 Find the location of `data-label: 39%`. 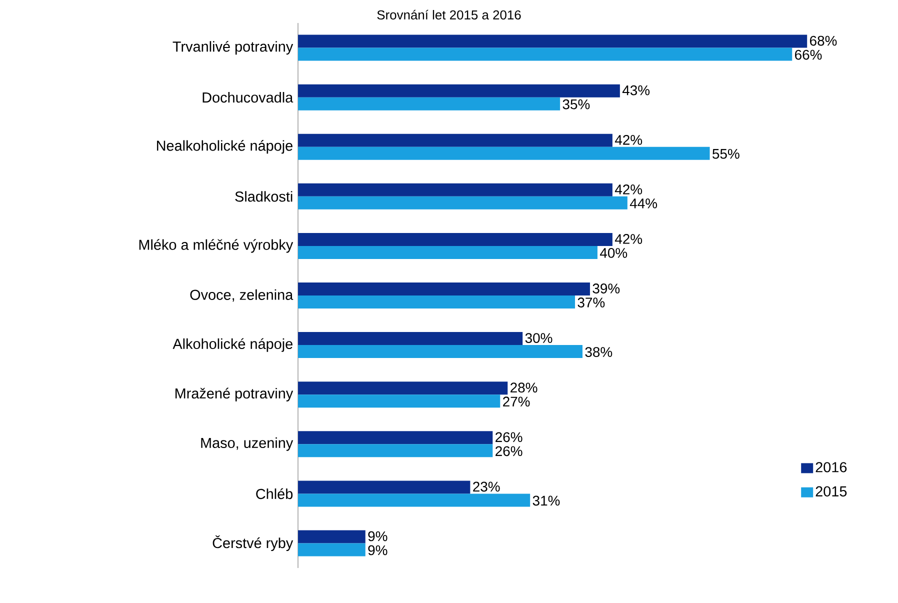

data-label: 39% is located at coordinates (606, 289).